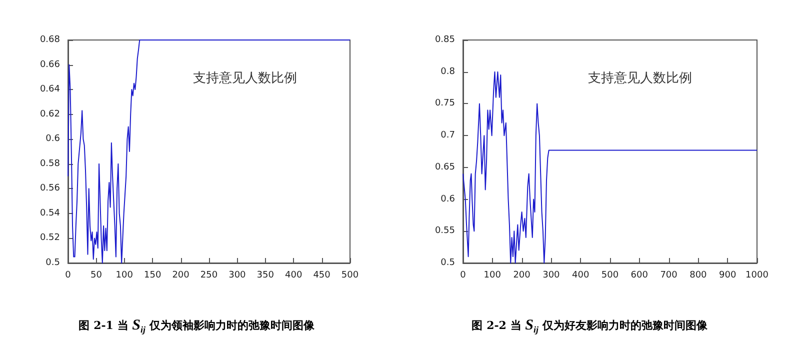  What do you see at coordinates (209, 275) in the screenshot?
I see `x-tick-label: 250` at bounding box center [209, 275].